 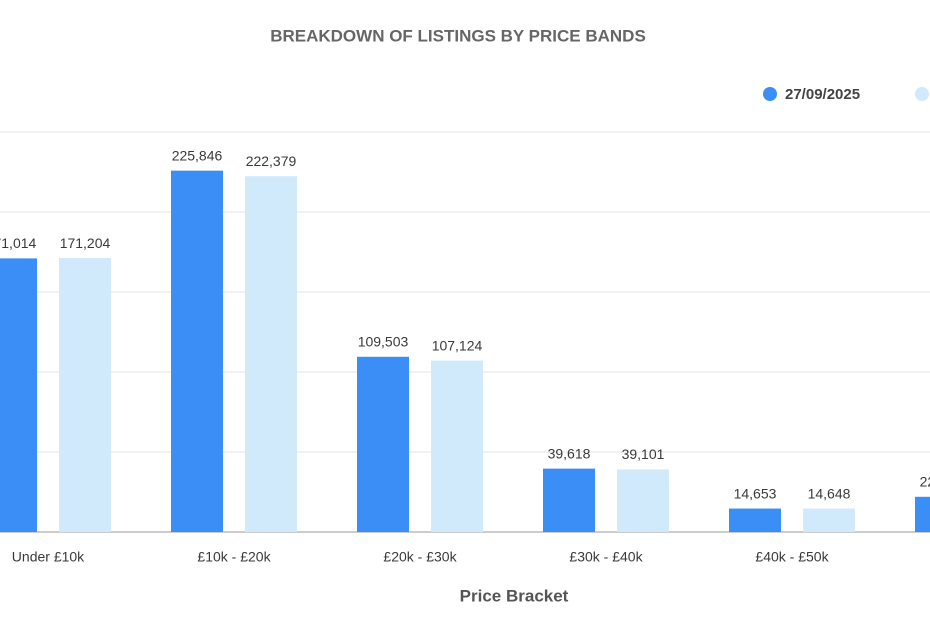 What do you see at coordinates (829, 493) in the screenshot?
I see `data-label: 14,648` at bounding box center [829, 493].